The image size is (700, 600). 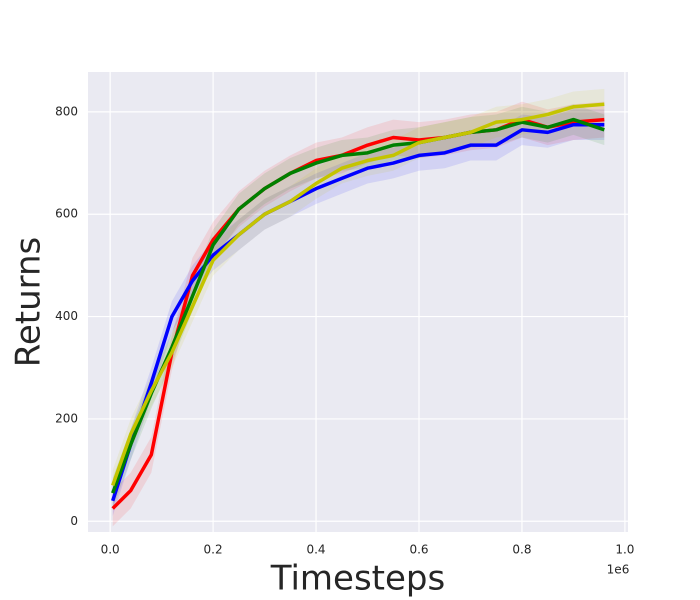 What do you see at coordinates (66, 214) in the screenshot?
I see `y-tick-label: 600` at bounding box center [66, 214].